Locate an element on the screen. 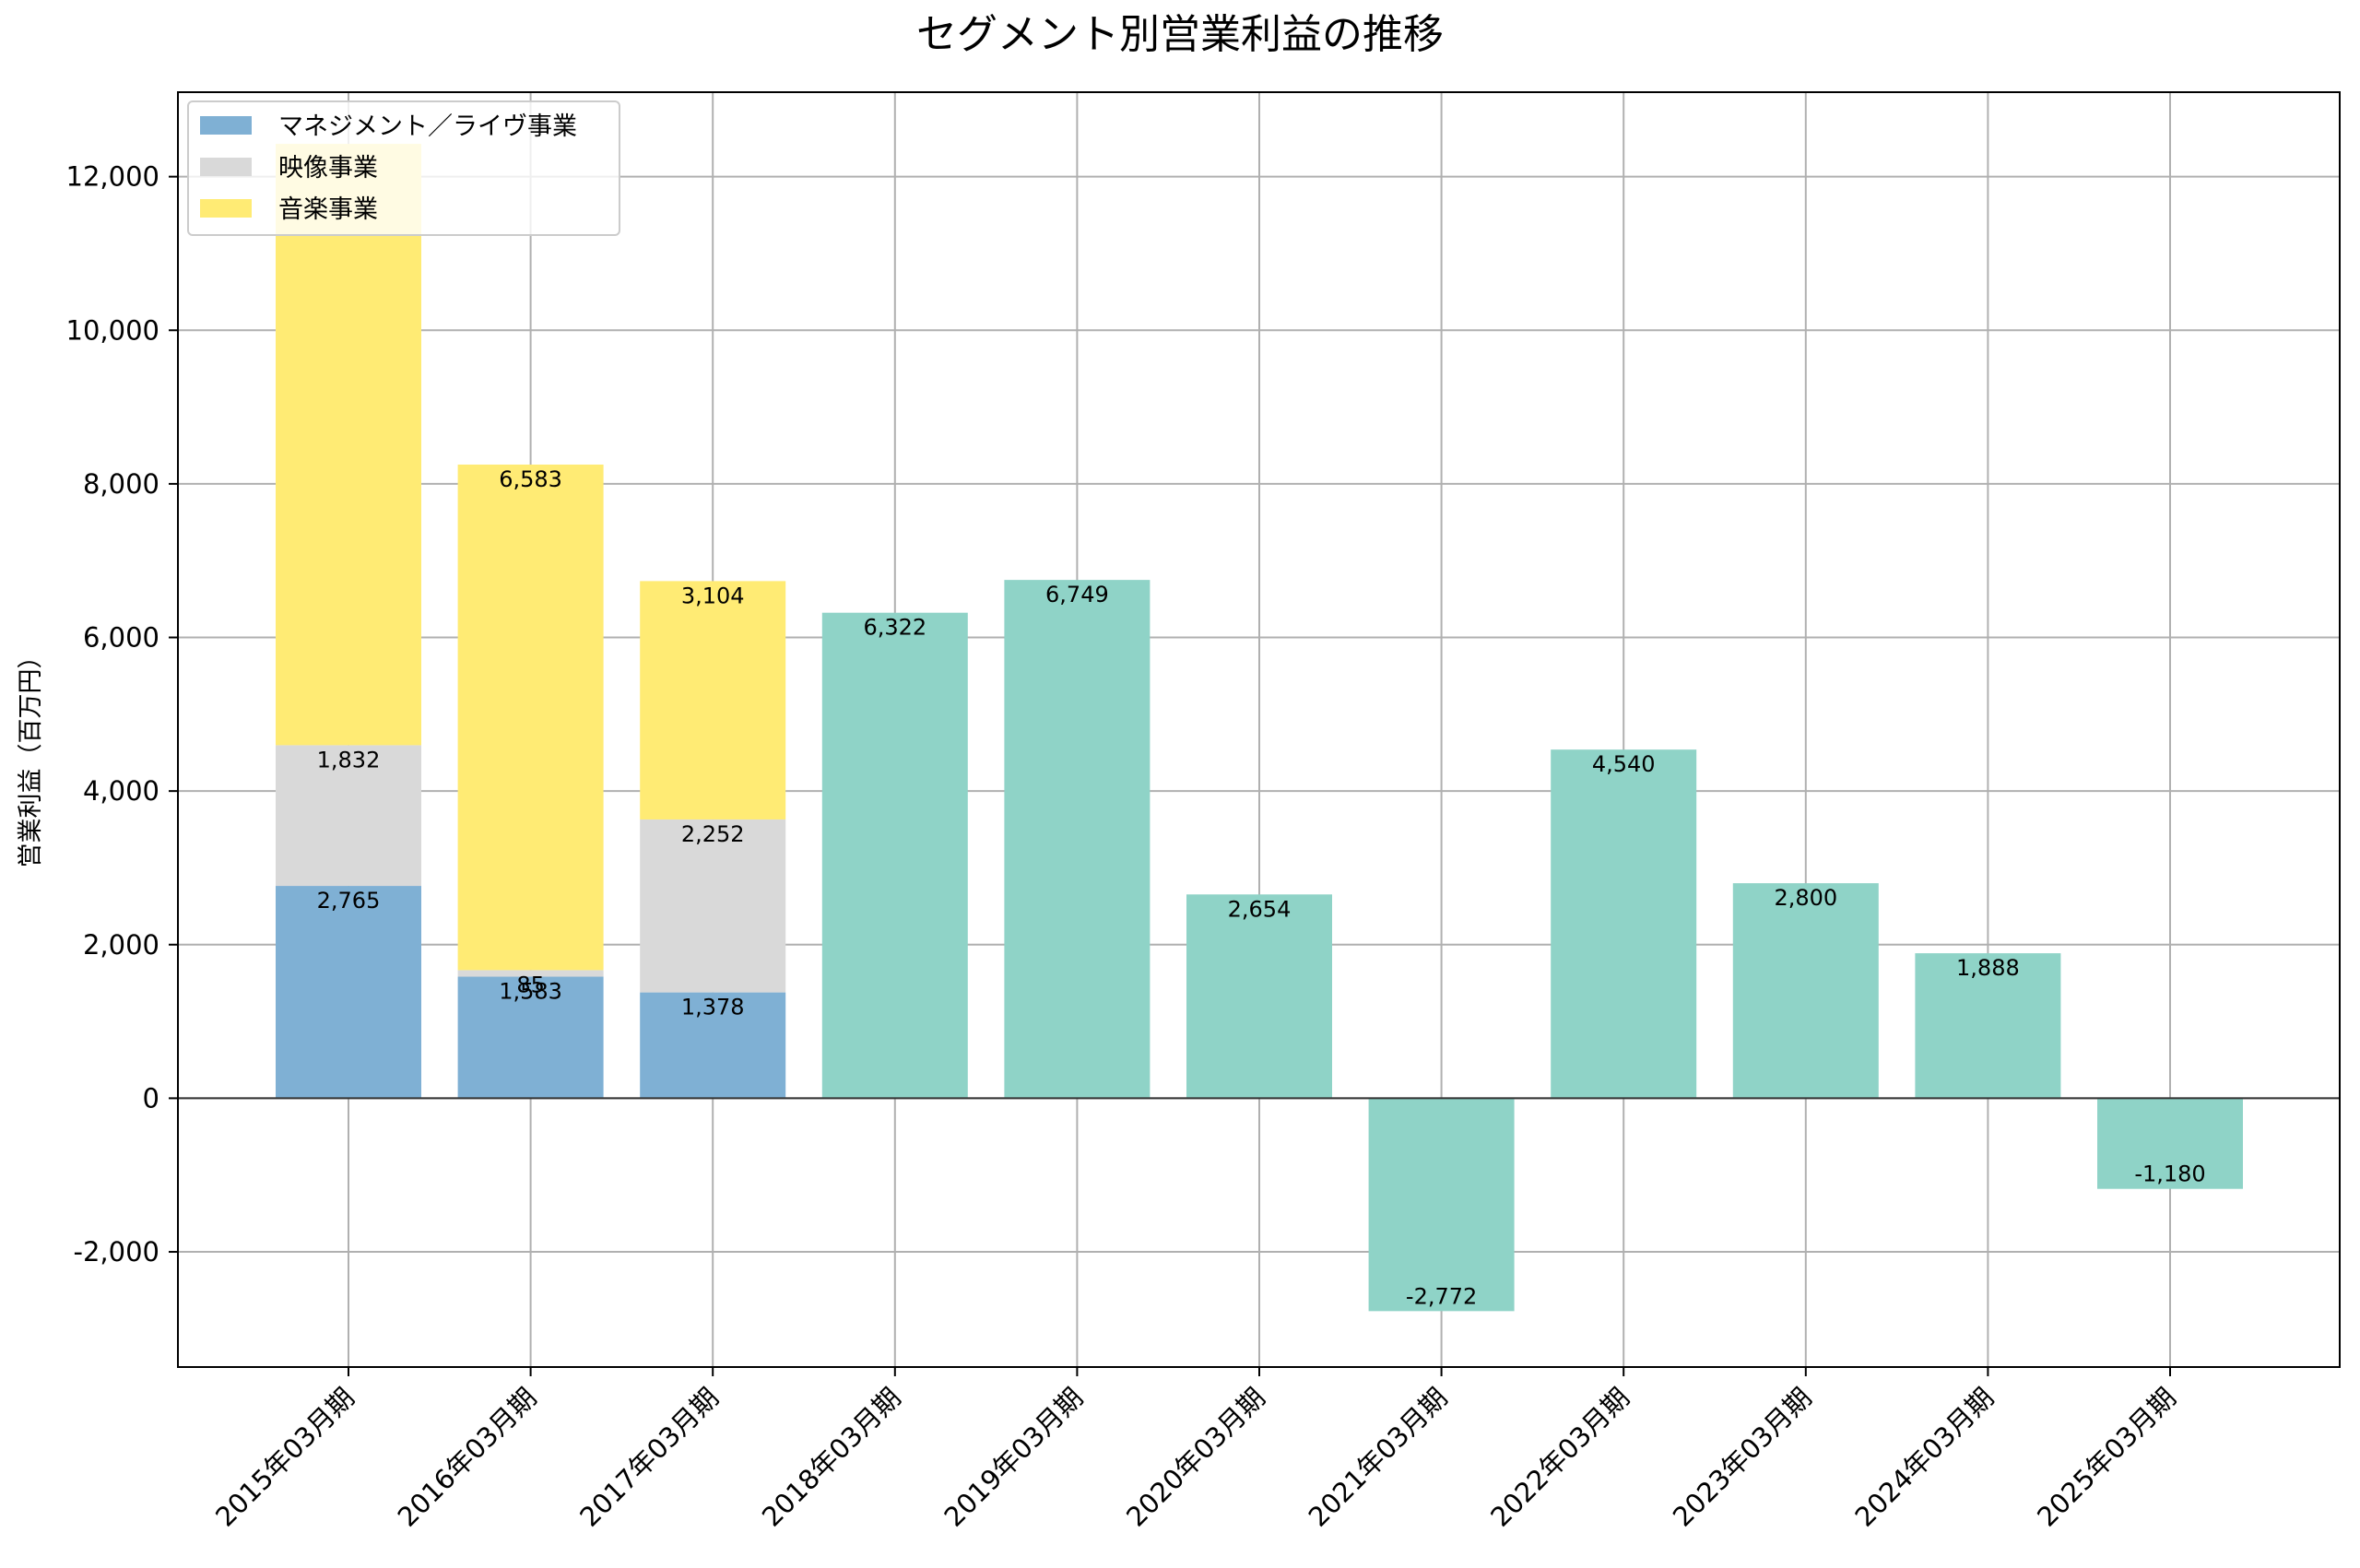 This screenshot has width=2360, height=1568. data-label: 2,654 is located at coordinates (1260, 909).